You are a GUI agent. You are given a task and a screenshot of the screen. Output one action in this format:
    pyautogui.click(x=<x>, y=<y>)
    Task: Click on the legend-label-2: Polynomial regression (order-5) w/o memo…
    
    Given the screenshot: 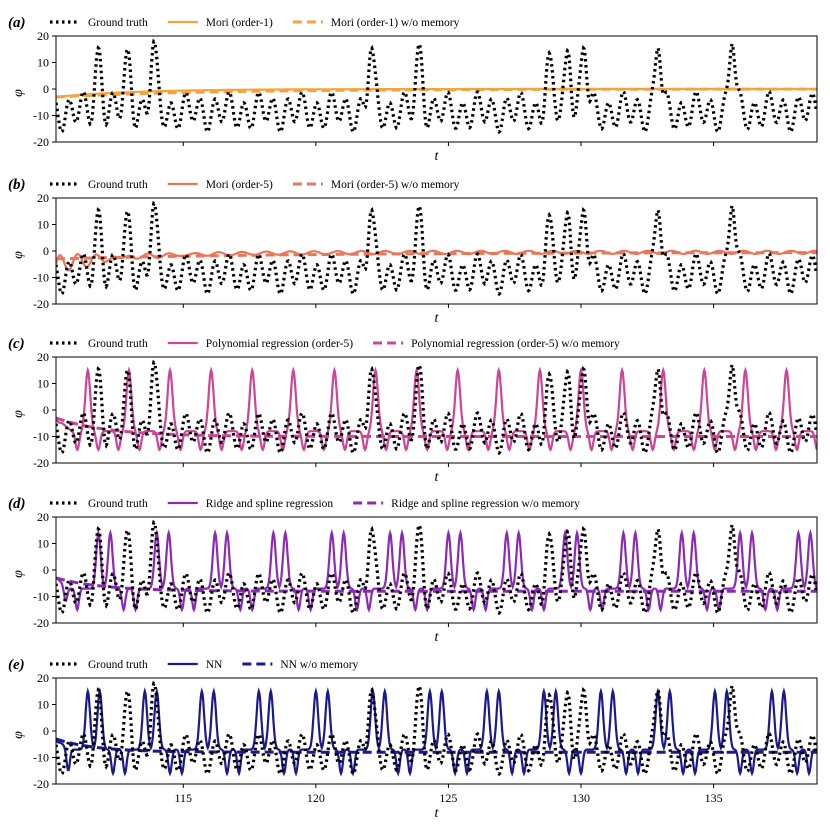 What is the action you would take?
    pyautogui.click(x=515, y=344)
    